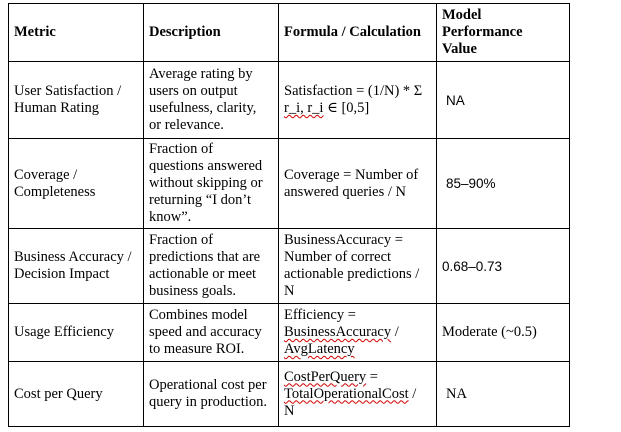  I want to click on value-cell: 0.68–0.73, so click(503, 266).